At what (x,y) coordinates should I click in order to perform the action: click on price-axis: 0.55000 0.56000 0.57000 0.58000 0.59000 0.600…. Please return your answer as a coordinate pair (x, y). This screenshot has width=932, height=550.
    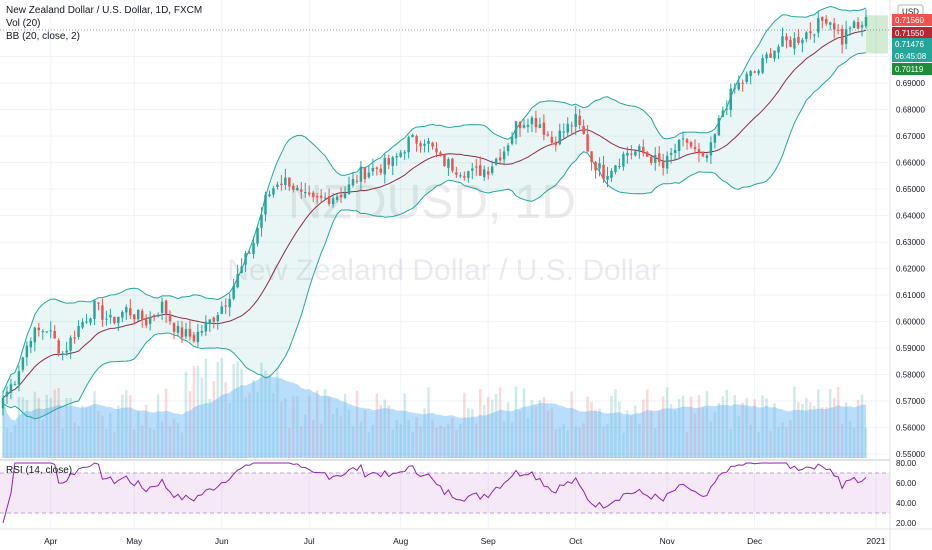
    Looking at the image, I should click on (907, 275).